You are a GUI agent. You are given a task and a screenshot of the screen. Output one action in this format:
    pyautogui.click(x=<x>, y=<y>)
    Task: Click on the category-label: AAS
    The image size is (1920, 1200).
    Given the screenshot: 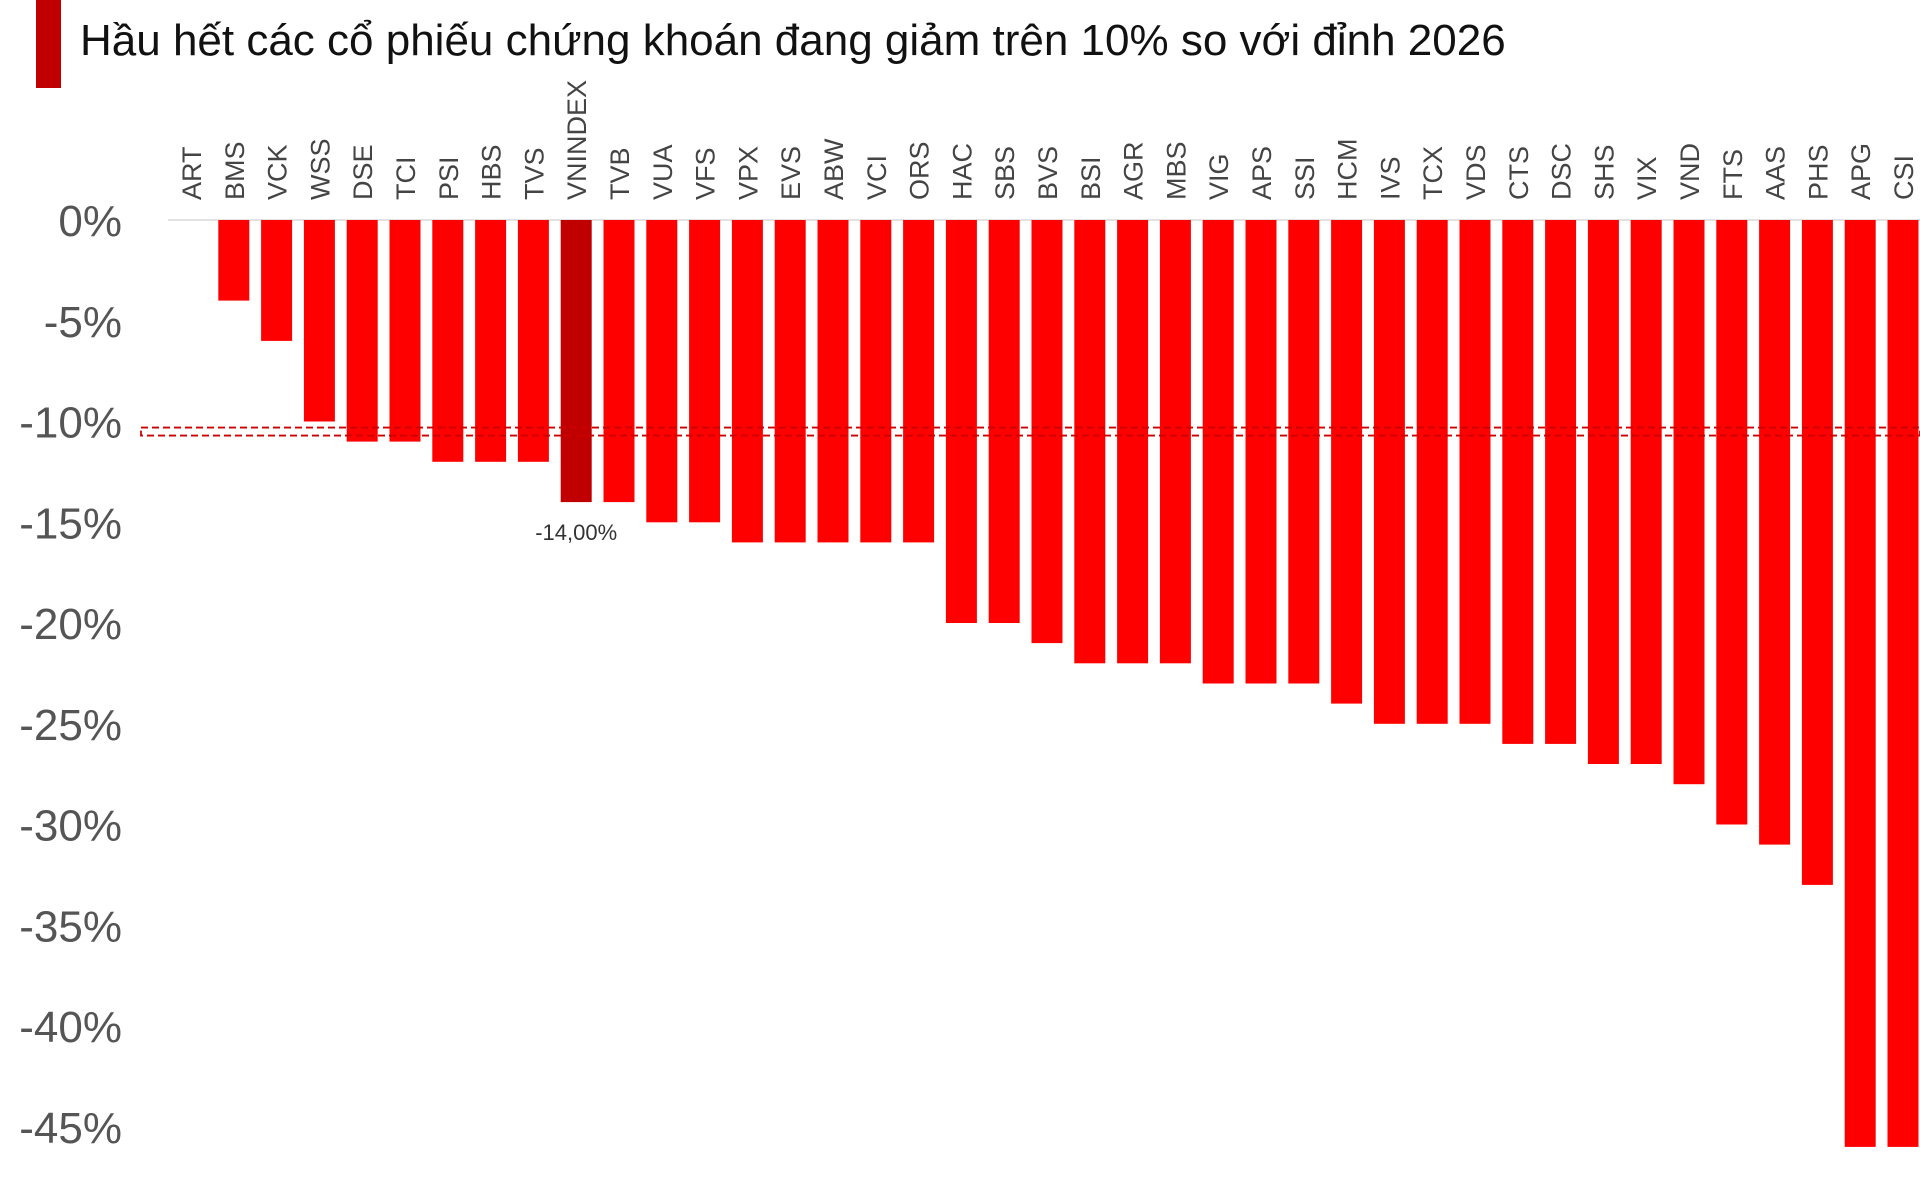 What is the action you would take?
    pyautogui.click(x=1776, y=173)
    